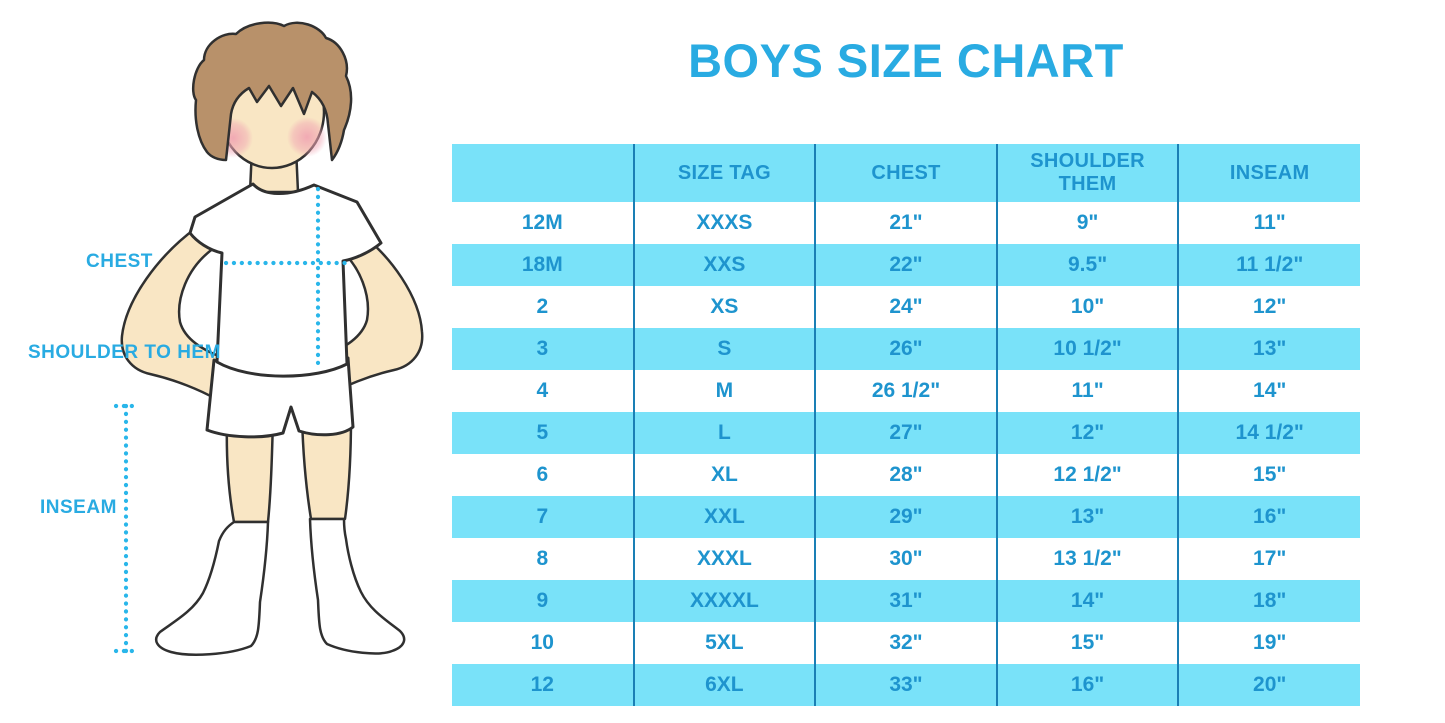  Describe the element at coordinates (1087, 307) in the screenshot. I see `cell-shoulder: 10"` at that location.